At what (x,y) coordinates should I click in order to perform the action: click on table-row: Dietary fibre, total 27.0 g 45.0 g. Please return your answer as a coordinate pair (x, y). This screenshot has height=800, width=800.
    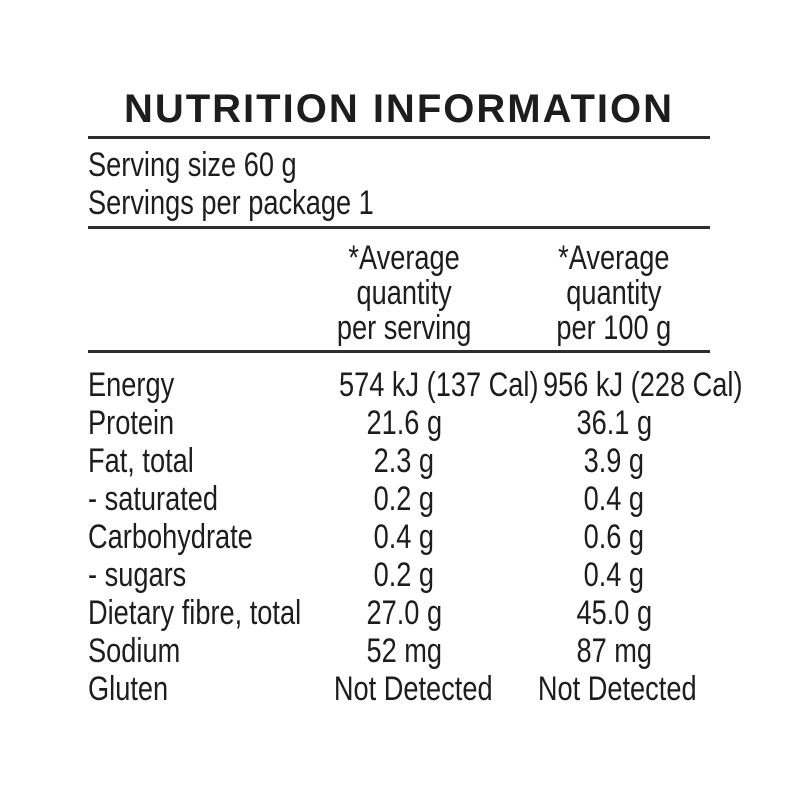
    Looking at the image, I should click on (399, 613).